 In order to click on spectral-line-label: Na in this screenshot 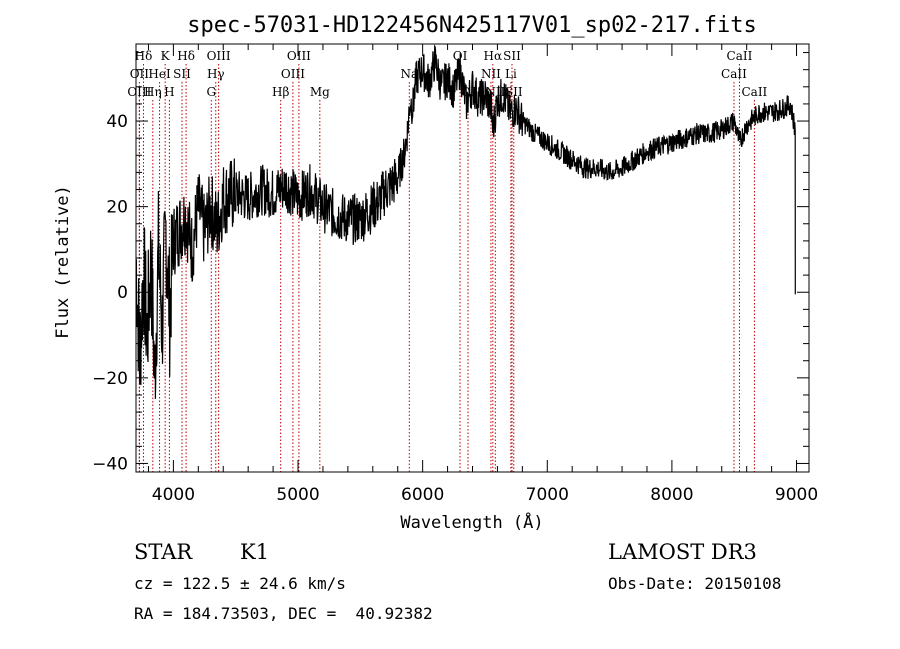, I will do `click(409, 74)`.